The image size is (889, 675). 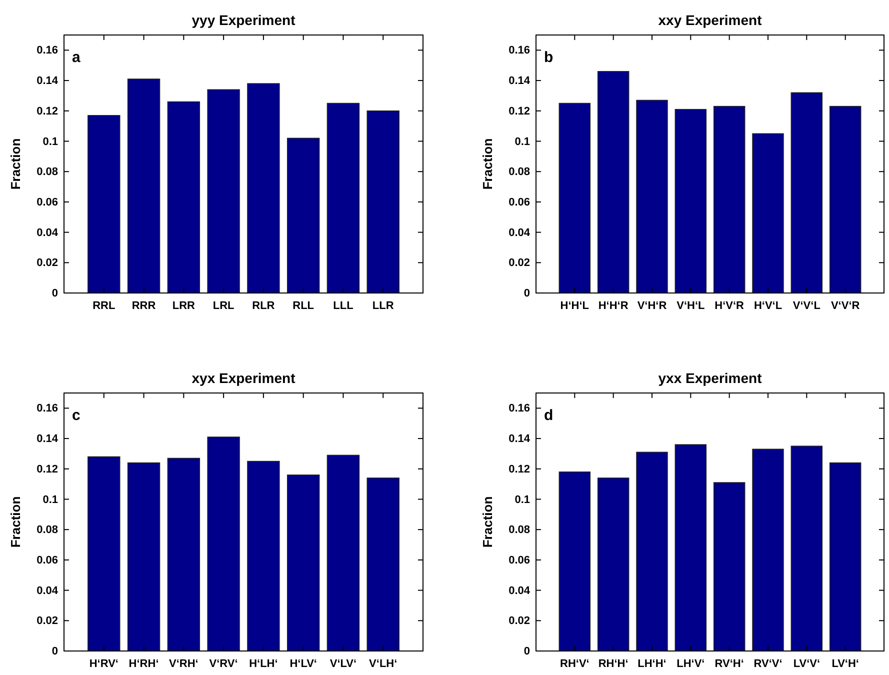 I want to click on x-tick-label: V‘H‘L, so click(x=690, y=306).